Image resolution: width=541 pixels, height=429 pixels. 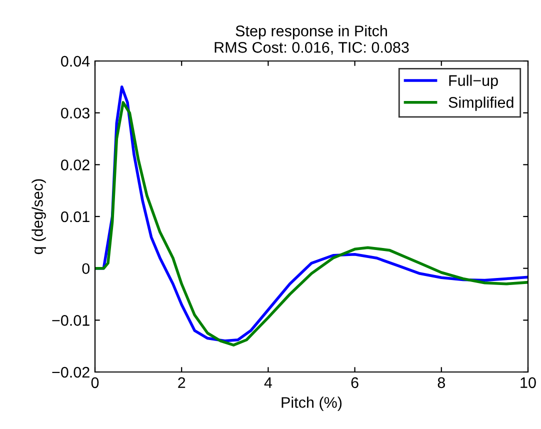 I want to click on y-tick-label: −0.02, so click(x=71, y=372).